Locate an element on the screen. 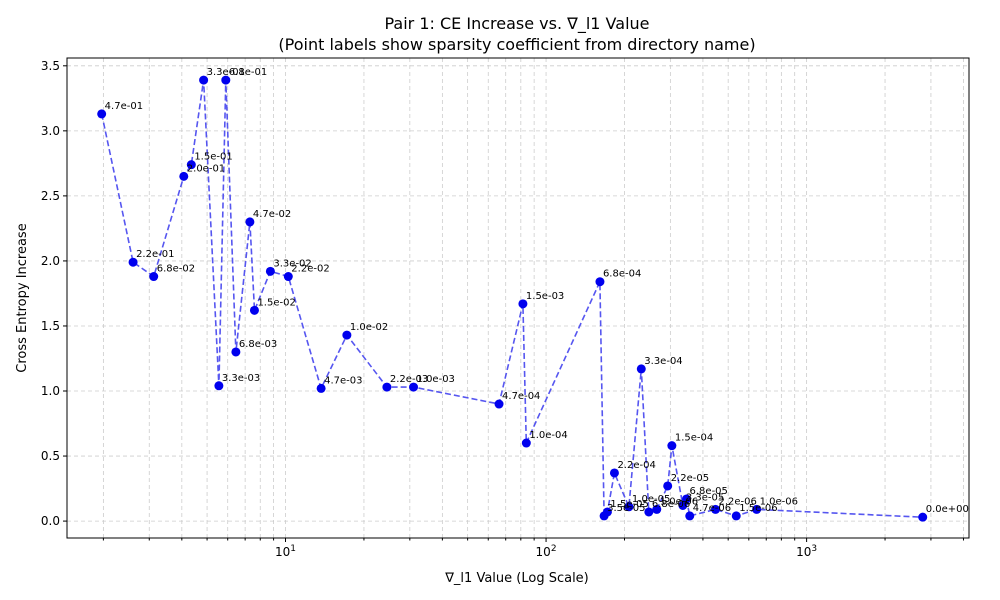 The height and width of the screenshot is (600, 1000). y-tick-label: 1.0 is located at coordinates (50, 391).